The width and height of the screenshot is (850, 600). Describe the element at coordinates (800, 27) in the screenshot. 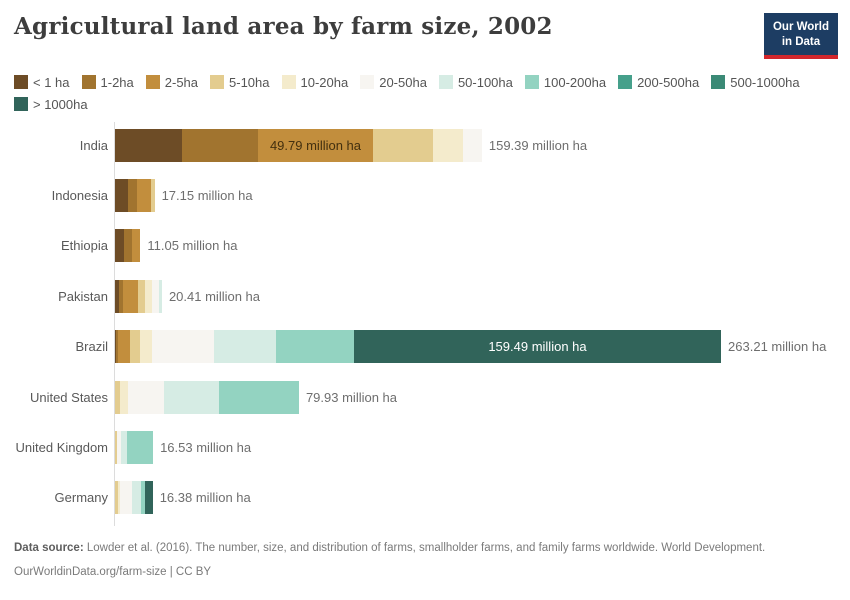

I see `owid-logo-line1: Our World` at that location.